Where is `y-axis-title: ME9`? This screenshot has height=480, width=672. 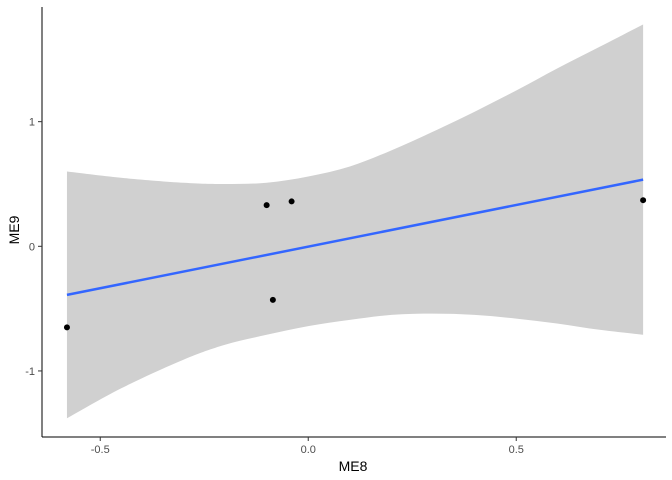
y-axis-title: ME9 is located at coordinates (14, 229).